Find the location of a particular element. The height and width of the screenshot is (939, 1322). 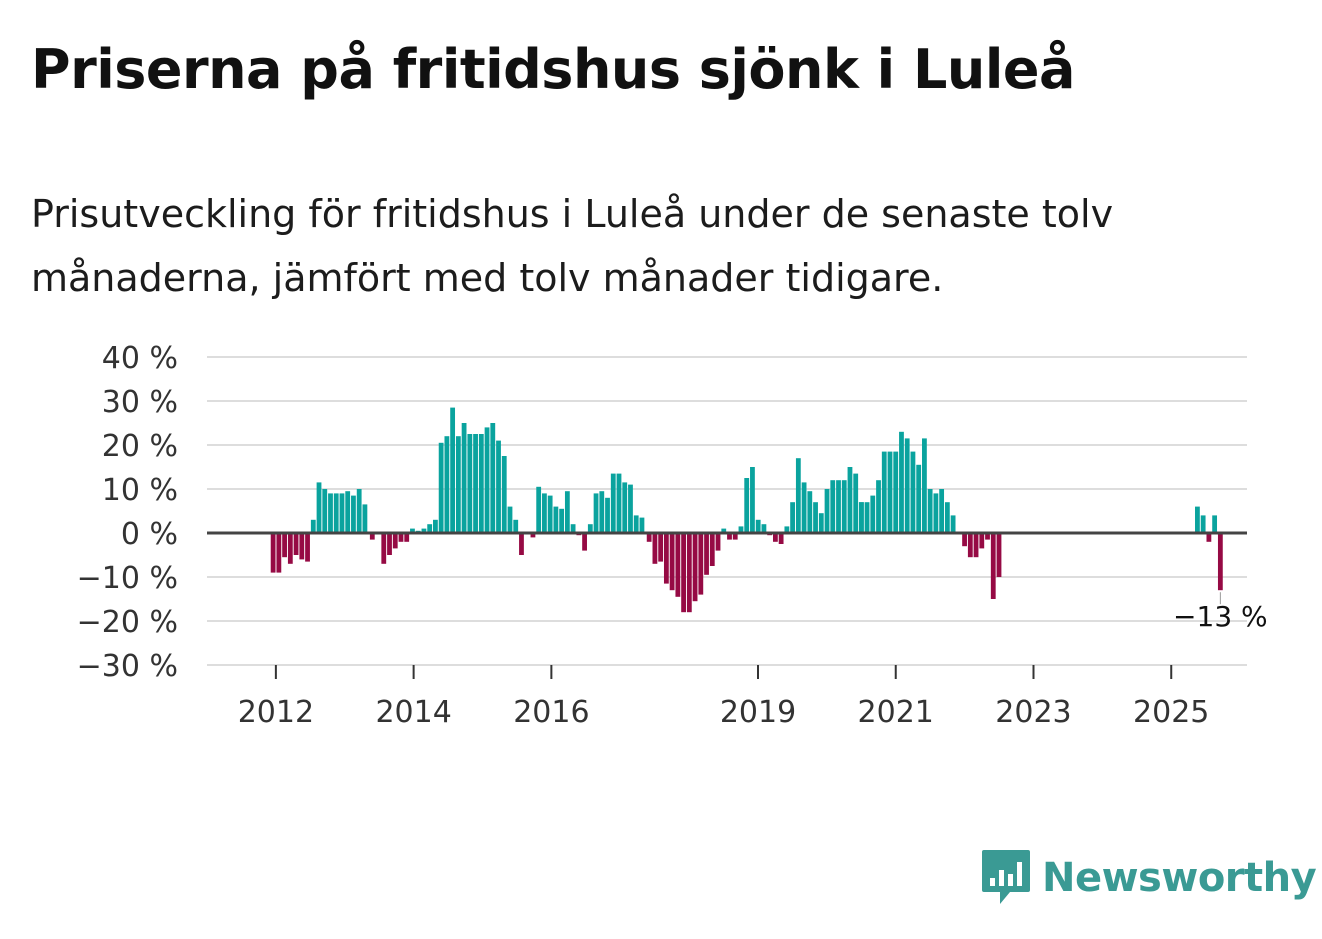

x-tick-label: 2016 is located at coordinates (551, 712).